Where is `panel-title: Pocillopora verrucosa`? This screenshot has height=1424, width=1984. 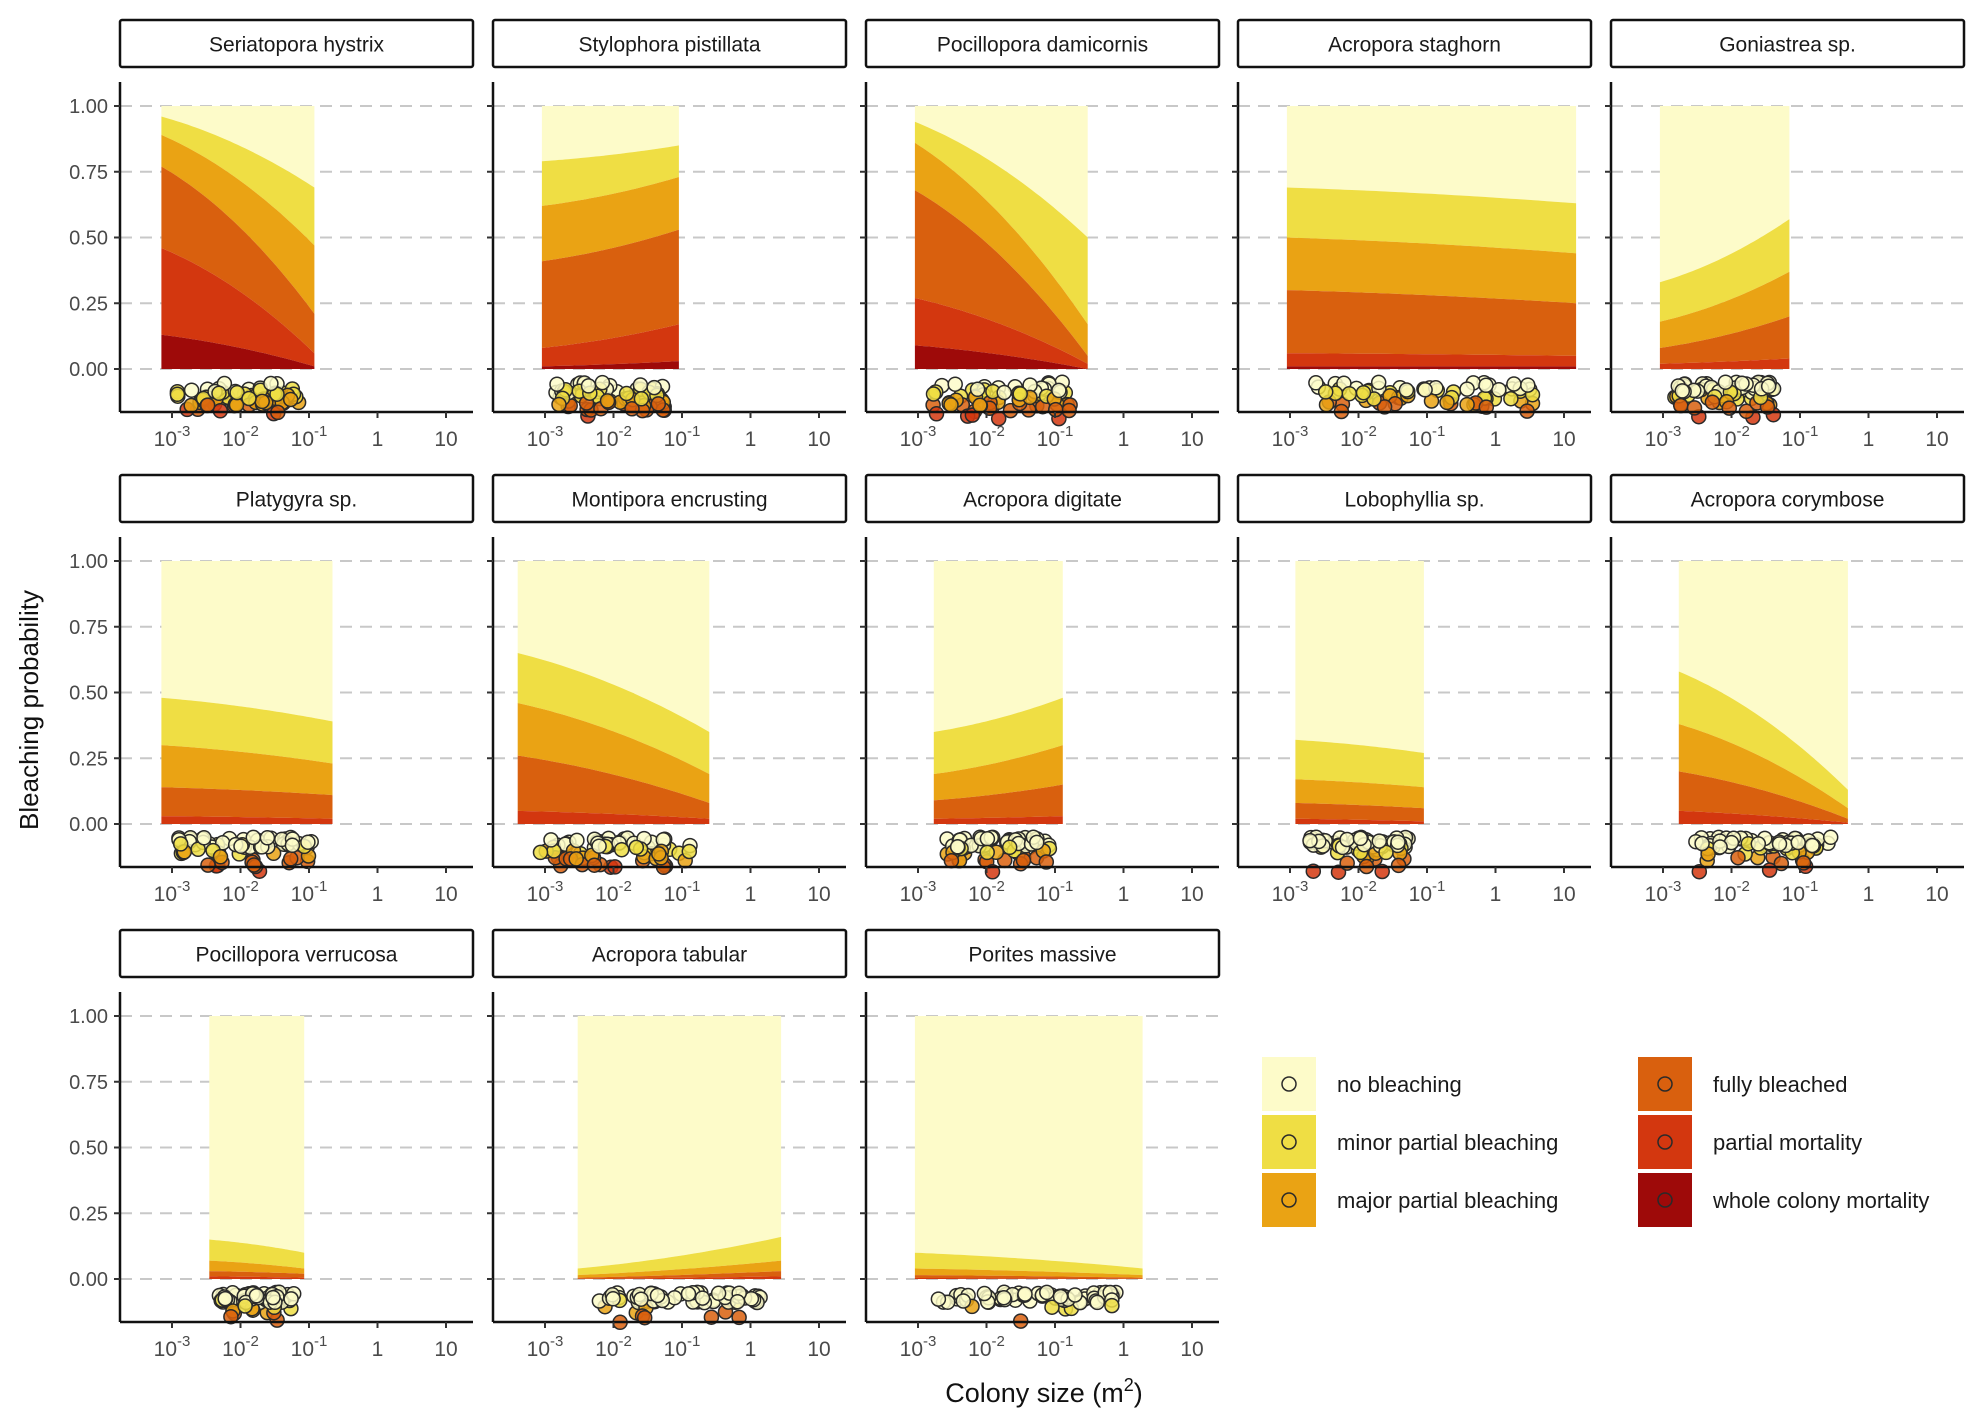 panel-title: Pocillopora verrucosa is located at coordinates (297, 955).